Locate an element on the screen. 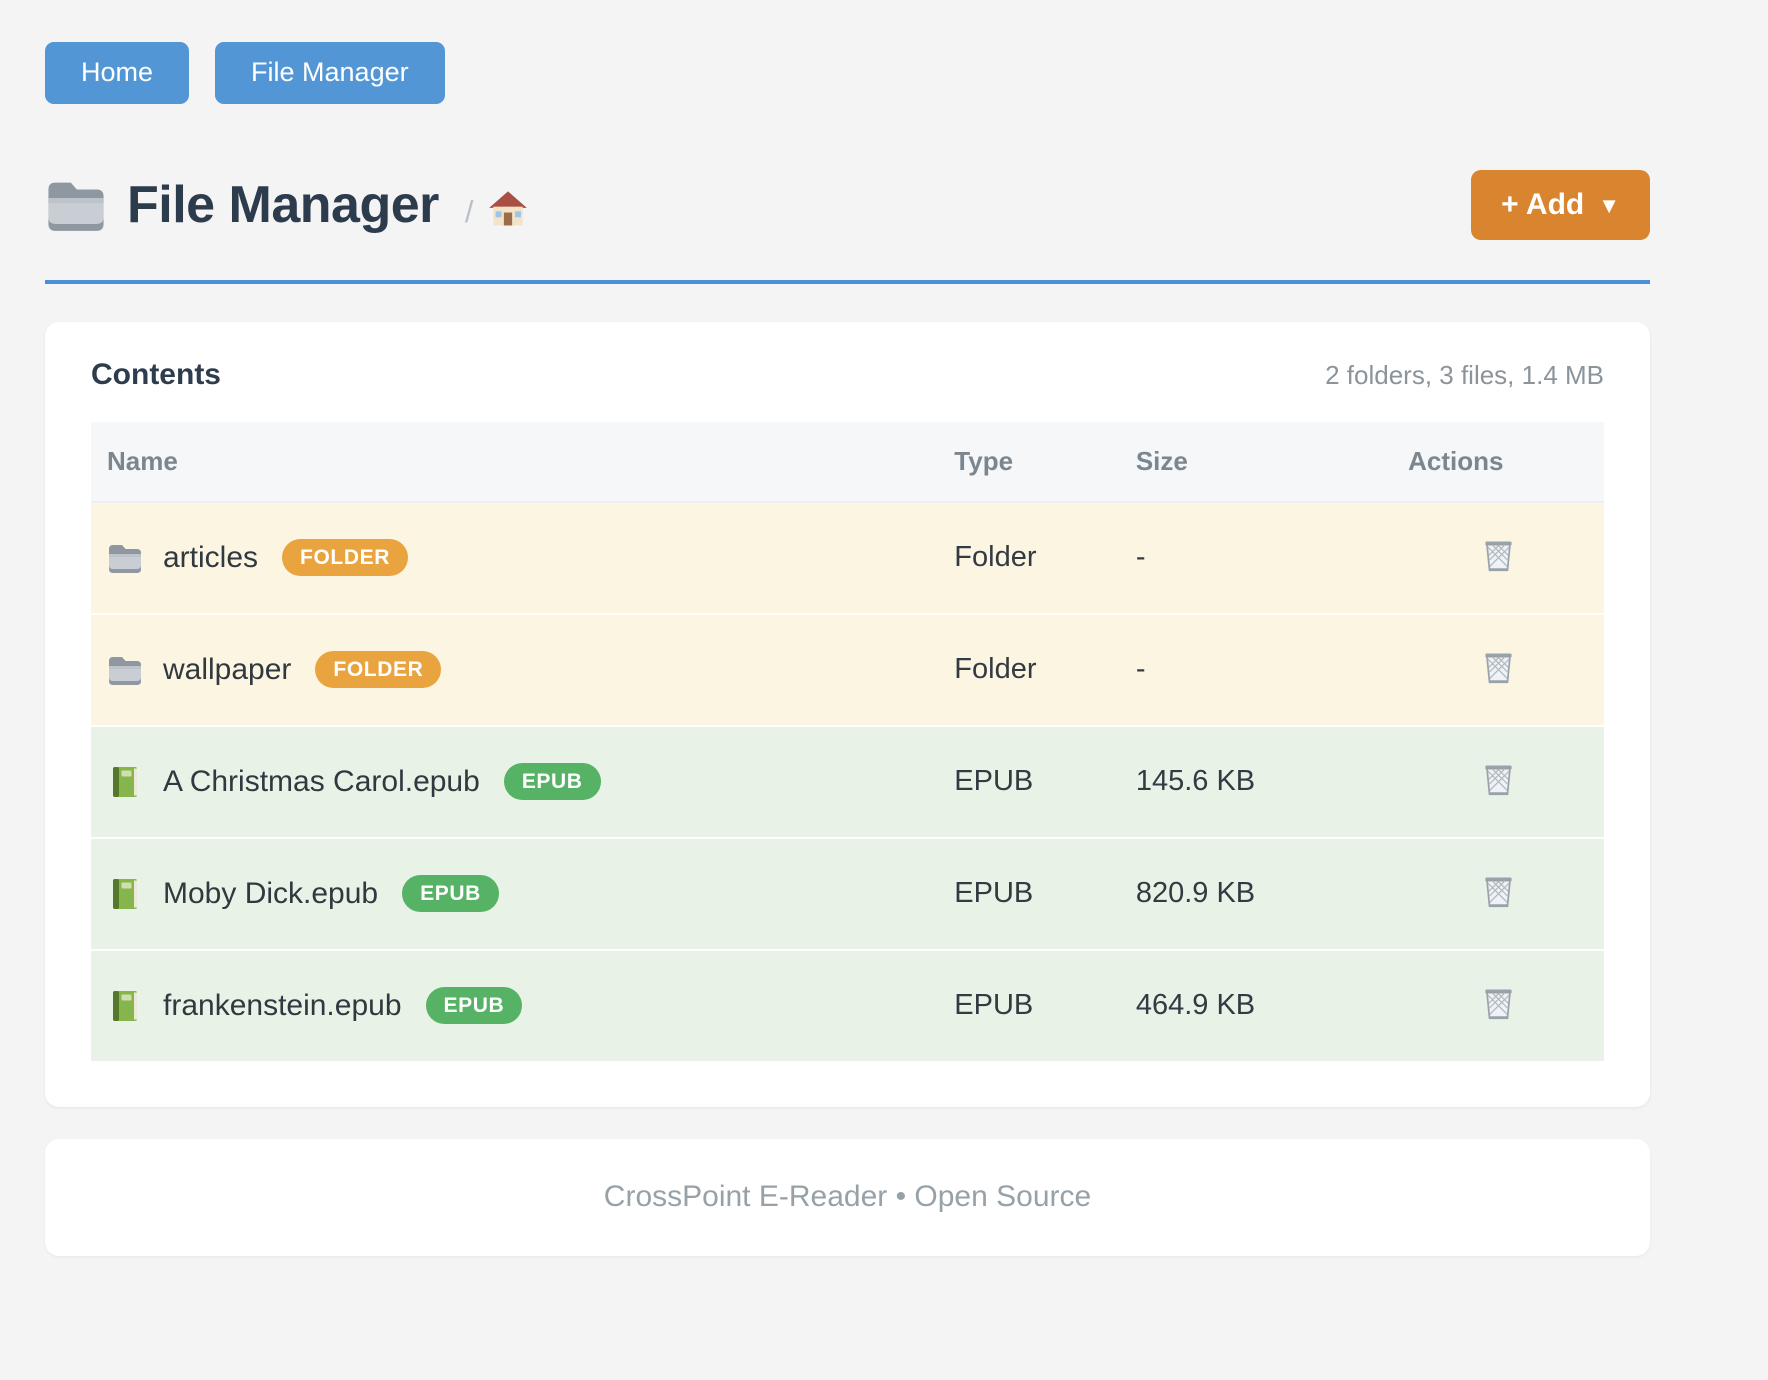  table-row: frankenstein.epub EPUB EPUB 464.9 KB is located at coordinates (847, 1005).